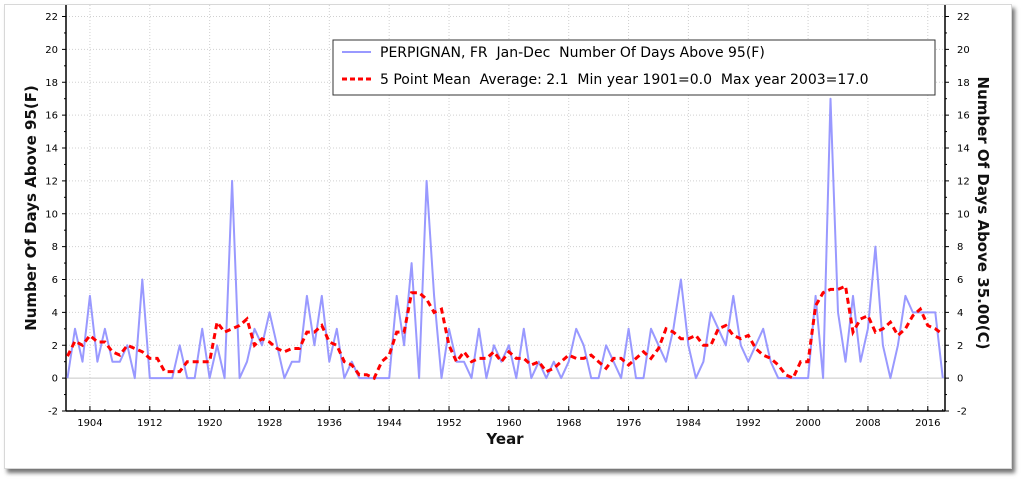 This screenshot has width=1024, height=479. Describe the element at coordinates (51, 116) in the screenshot. I see `y-tick-label: 16` at that location.